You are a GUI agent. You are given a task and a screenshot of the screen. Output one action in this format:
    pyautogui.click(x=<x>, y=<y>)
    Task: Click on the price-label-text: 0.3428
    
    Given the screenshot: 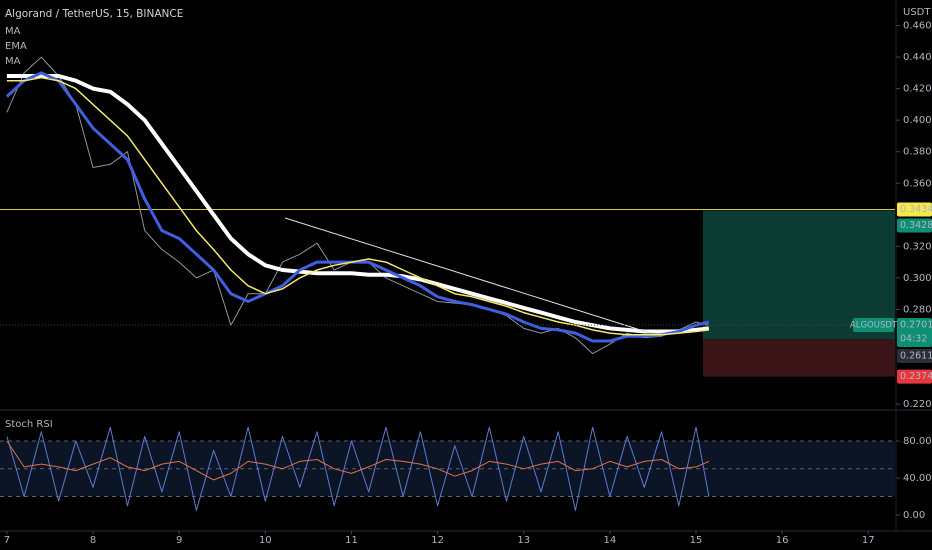 What is the action you would take?
    pyautogui.click(x=916, y=225)
    